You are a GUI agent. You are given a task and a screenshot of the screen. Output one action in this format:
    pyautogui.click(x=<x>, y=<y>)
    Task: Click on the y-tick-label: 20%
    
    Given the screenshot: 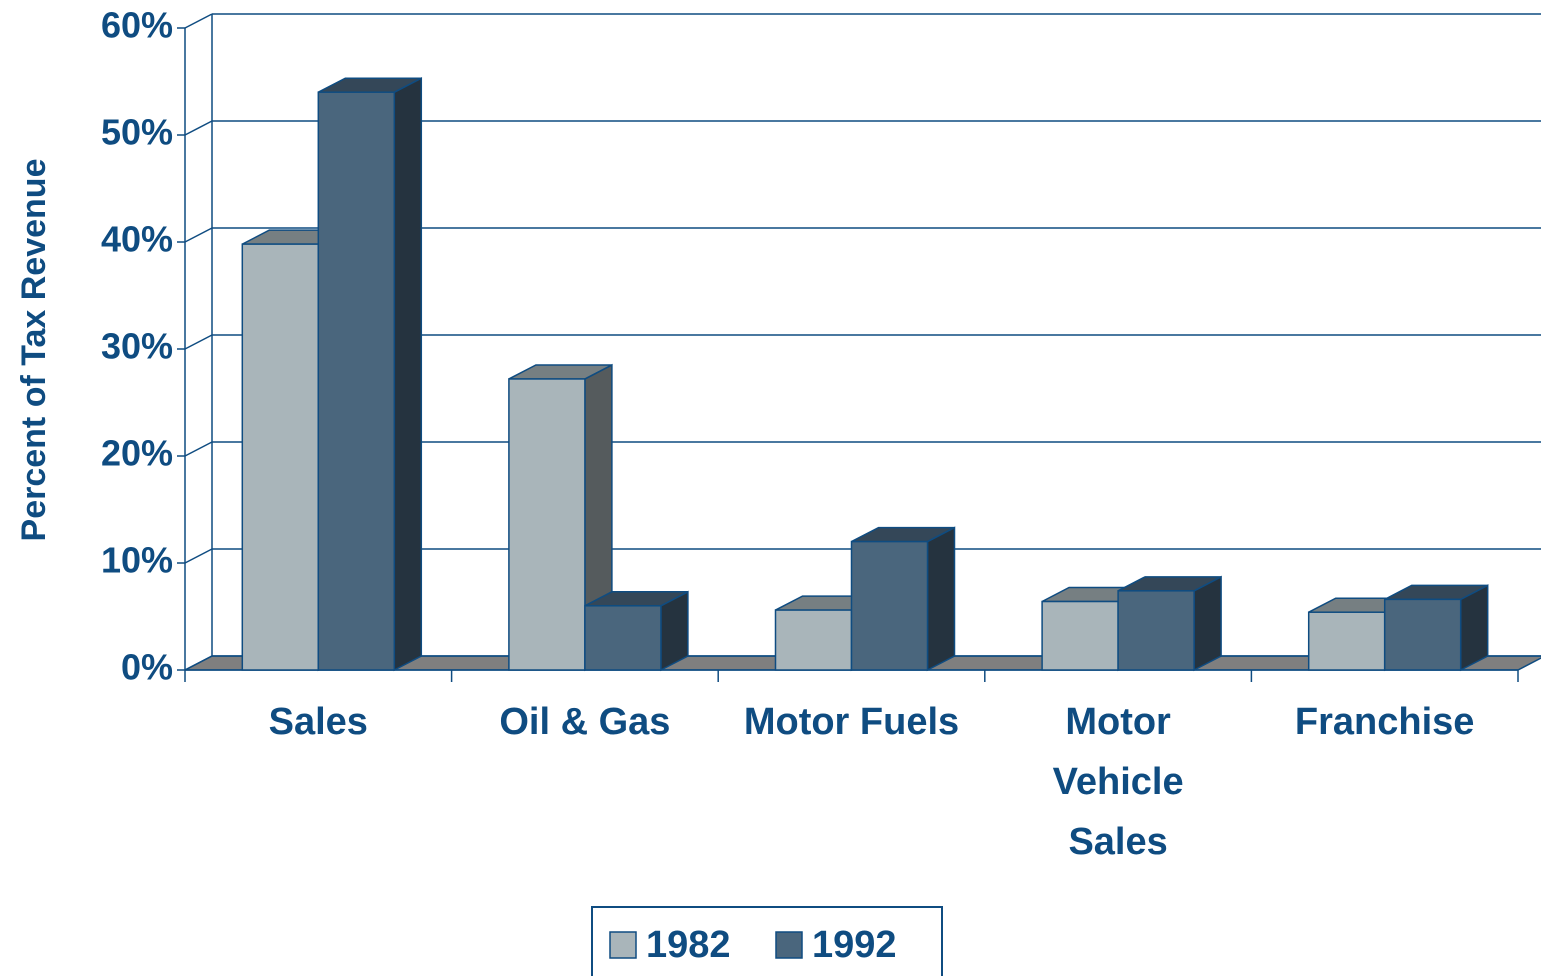 What is the action you would take?
    pyautogui.click(x=137, y=453)
    